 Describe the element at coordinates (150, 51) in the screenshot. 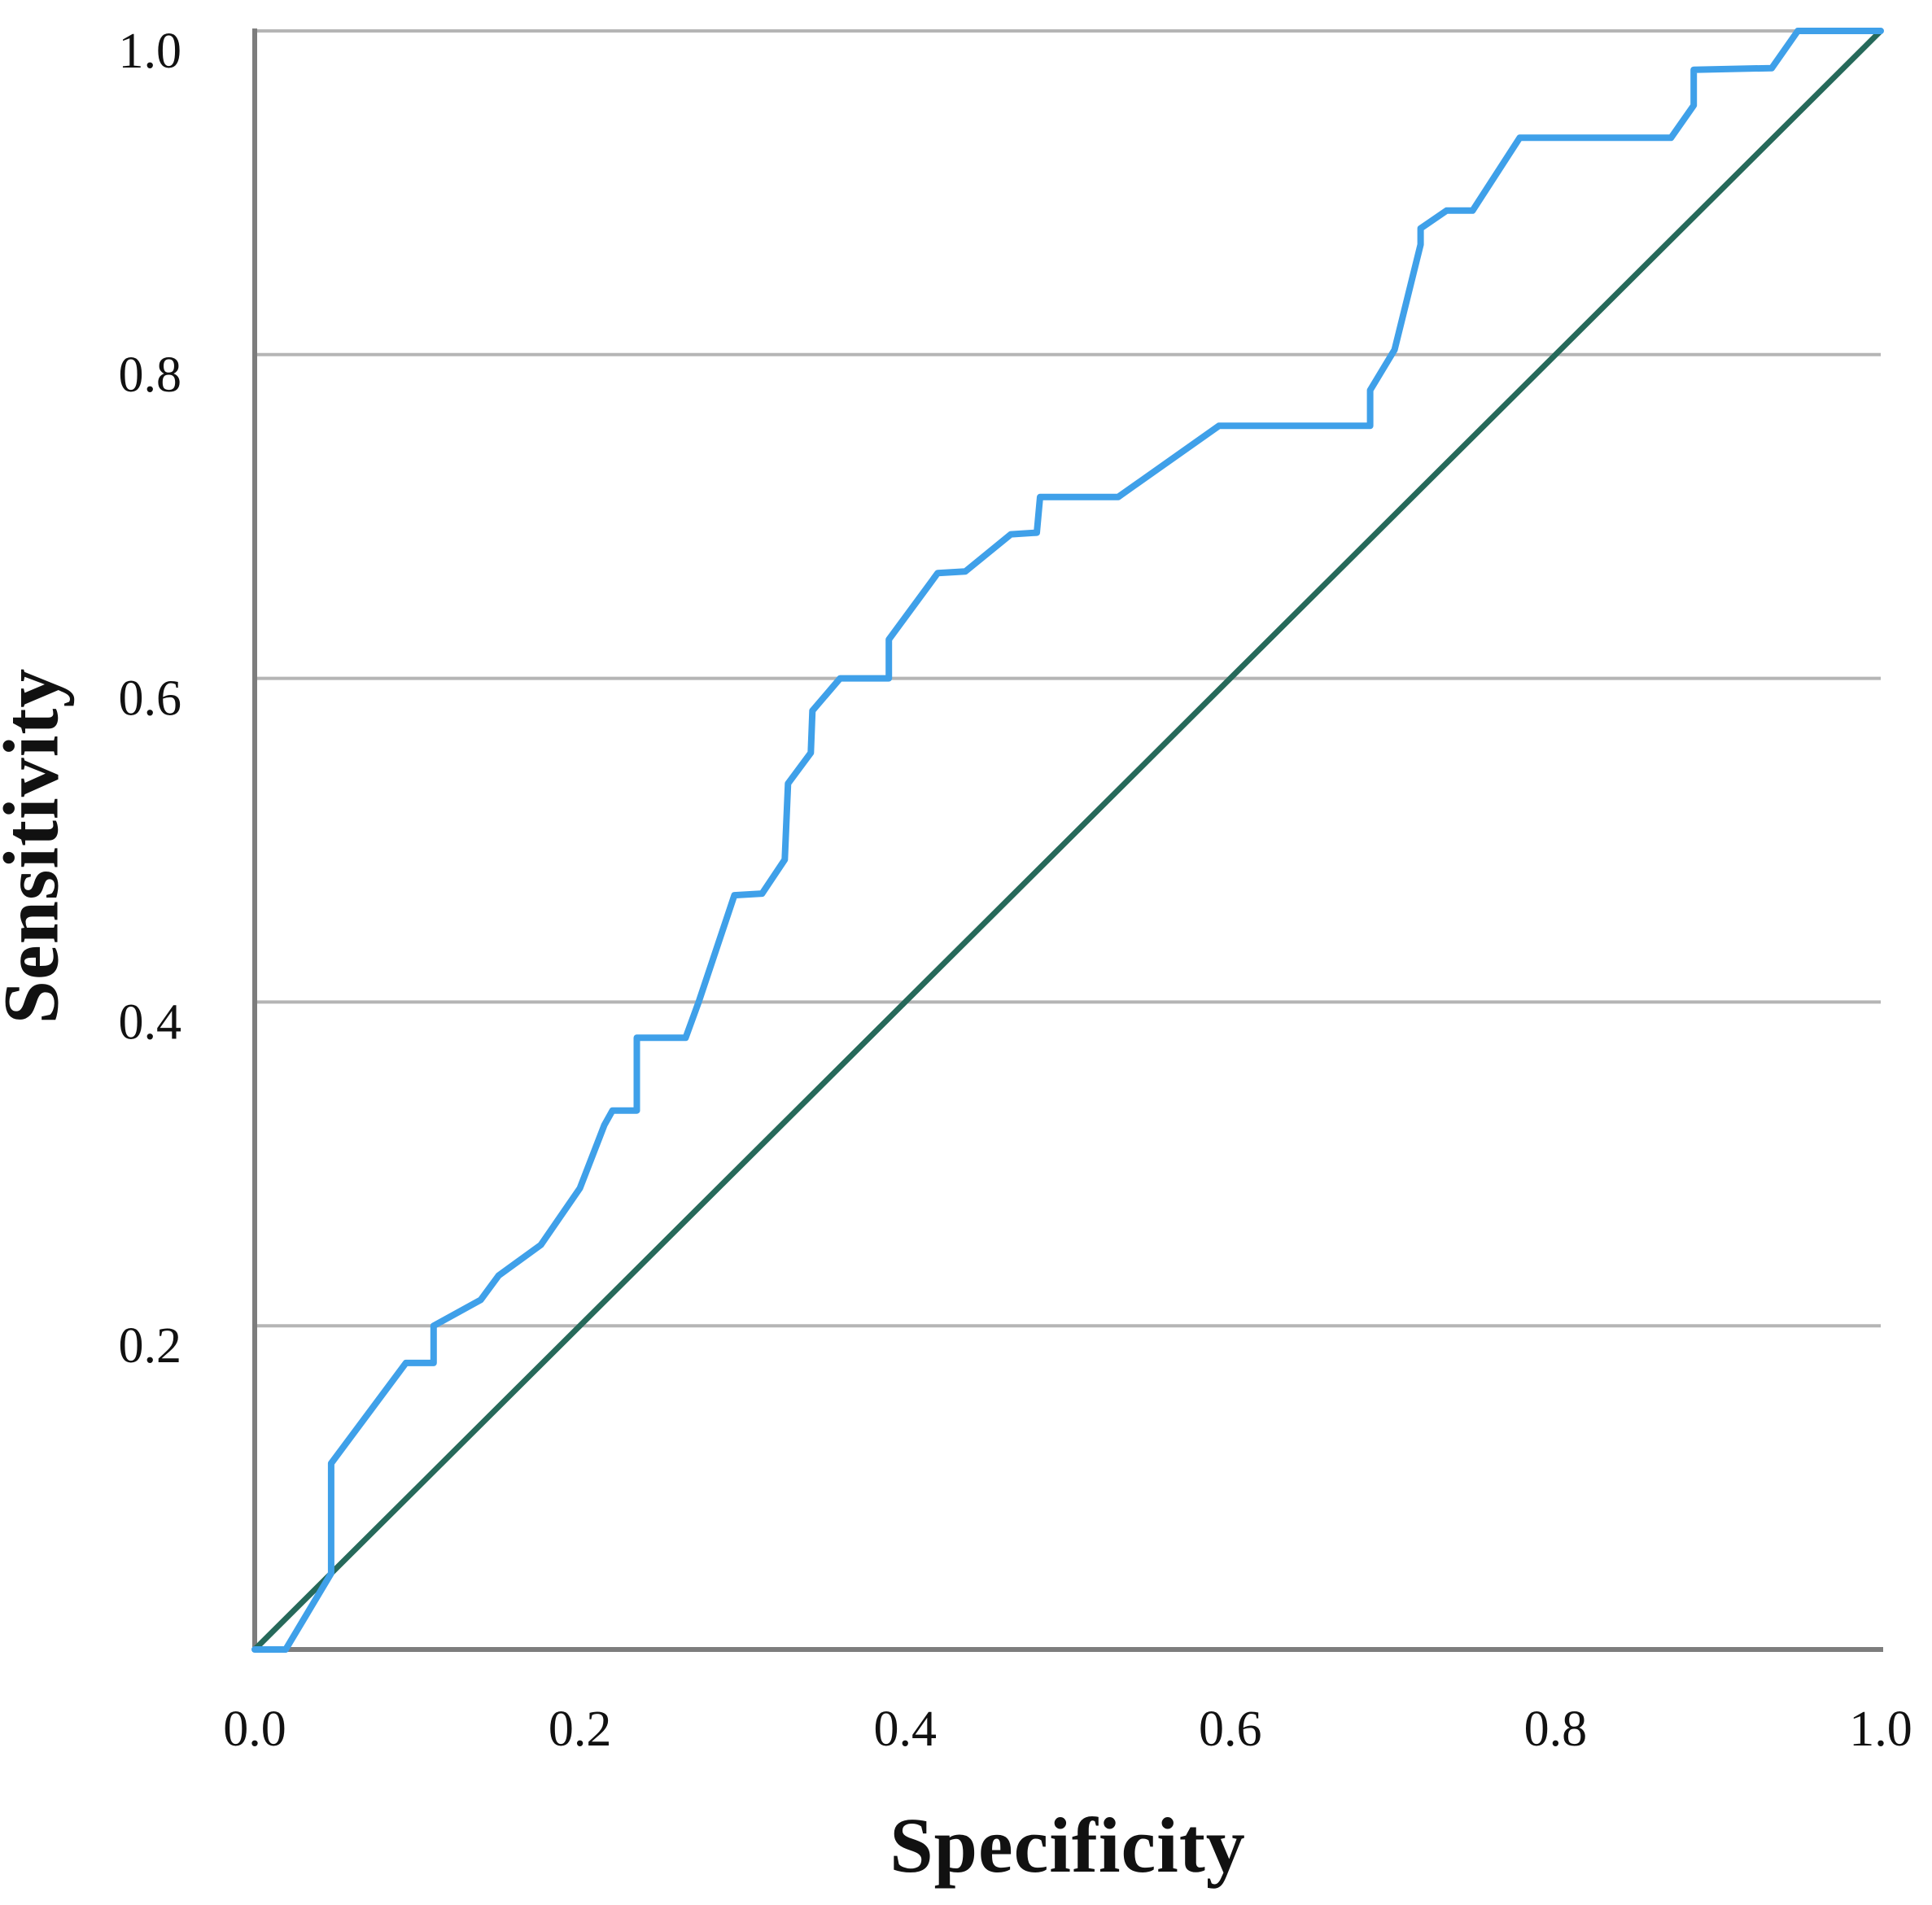

I see `y-tick-label: 1.0` at that location.